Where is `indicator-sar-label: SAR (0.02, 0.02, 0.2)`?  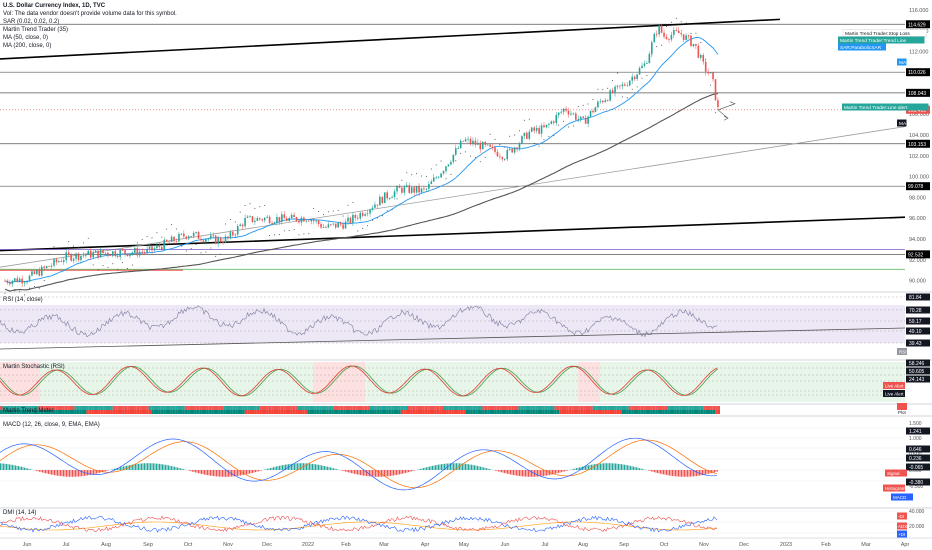 indicator-sar-label: SAR (0.02, 0.02, 0.2) is located at coordinates (31, 22).